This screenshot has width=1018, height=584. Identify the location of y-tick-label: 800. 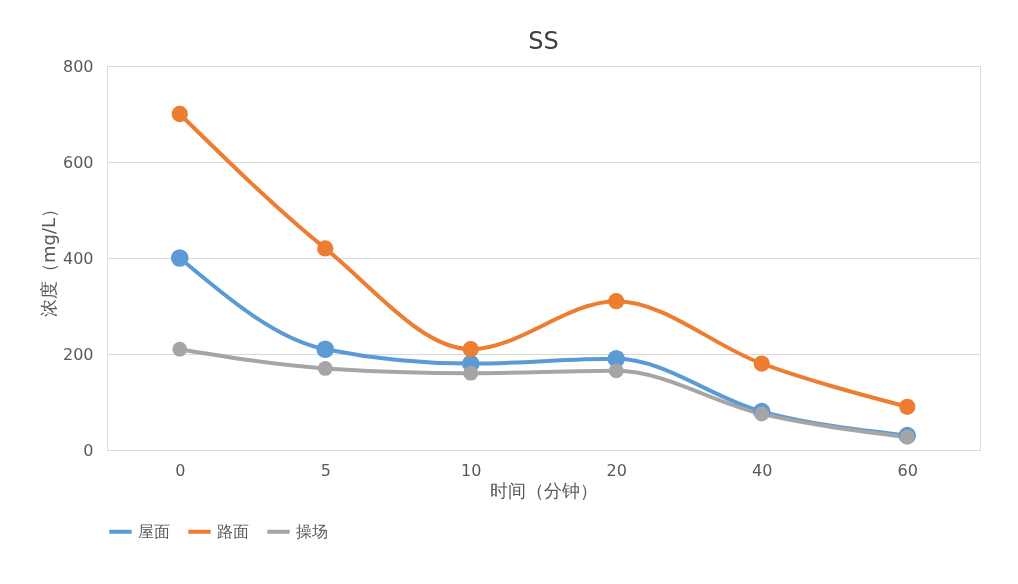
(78, 66).